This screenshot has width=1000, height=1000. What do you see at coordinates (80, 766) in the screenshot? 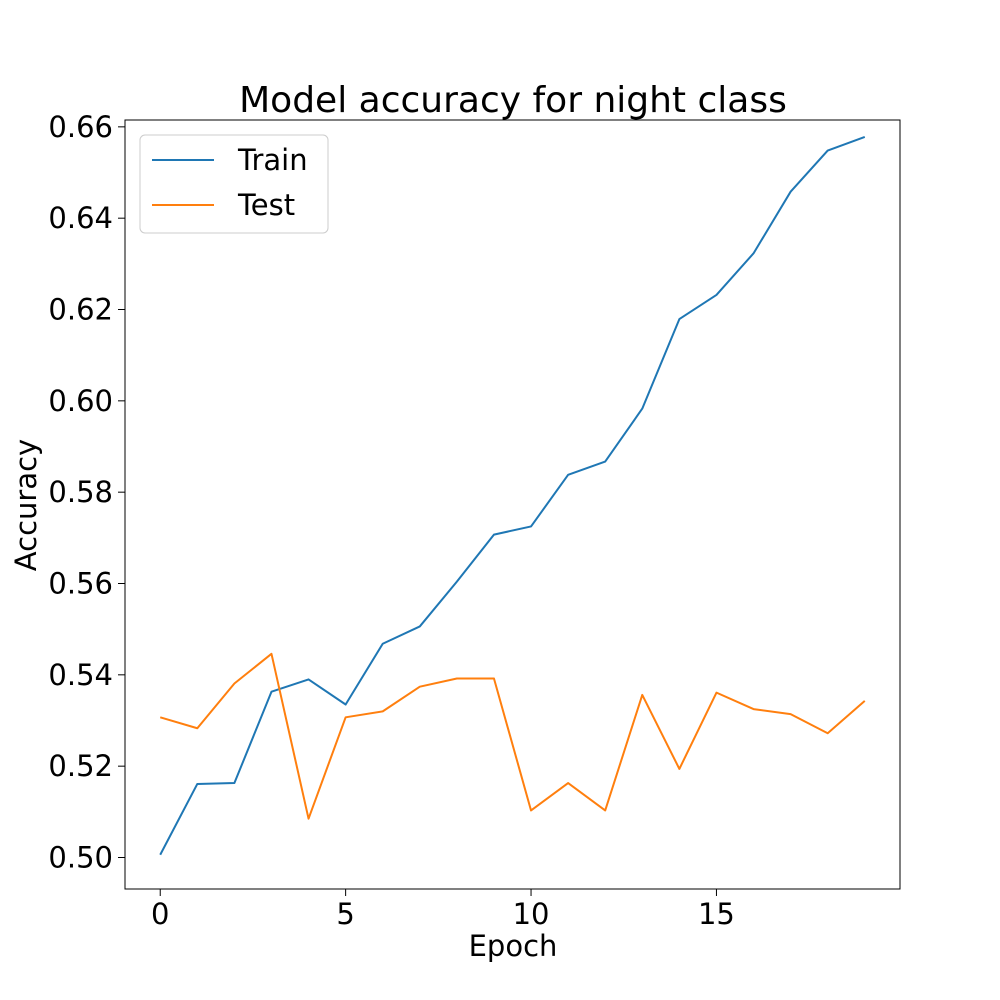
I see `y-tick-label: 0.52` at bounding box center [80, 766].